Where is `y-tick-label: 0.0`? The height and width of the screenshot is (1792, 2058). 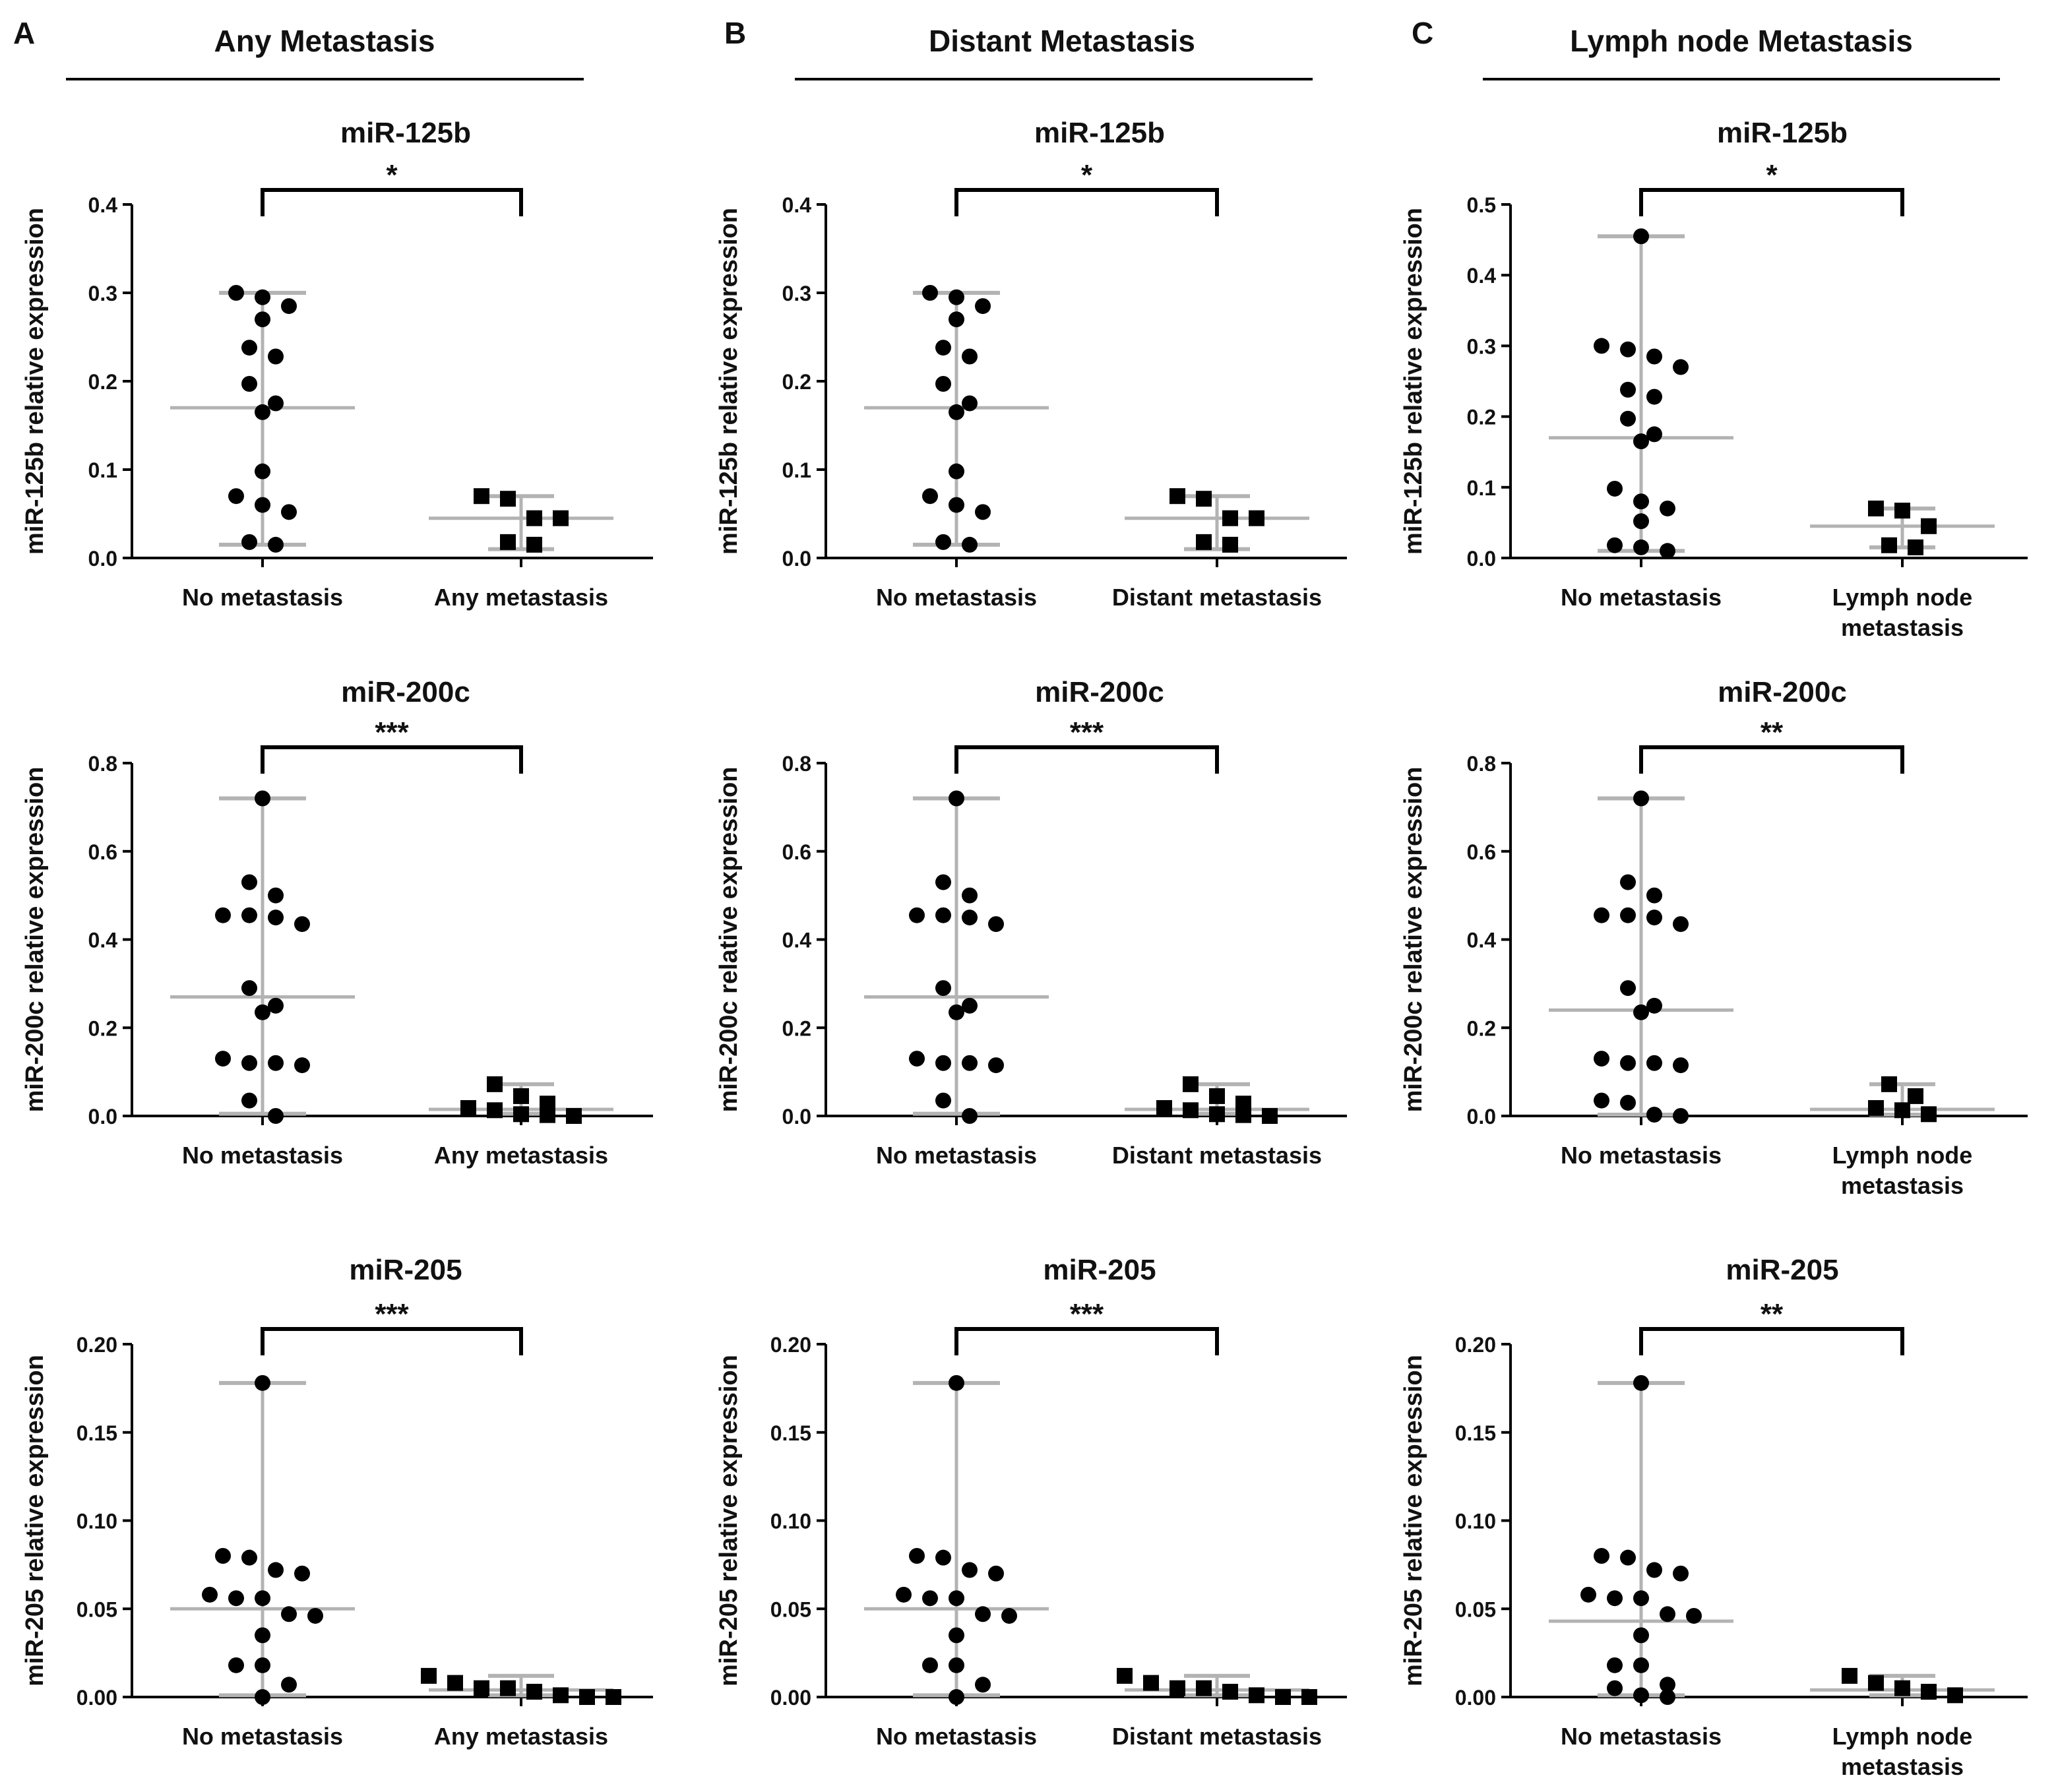 y-tick-label: 0.0 is located at coordinates (1482, 1116).